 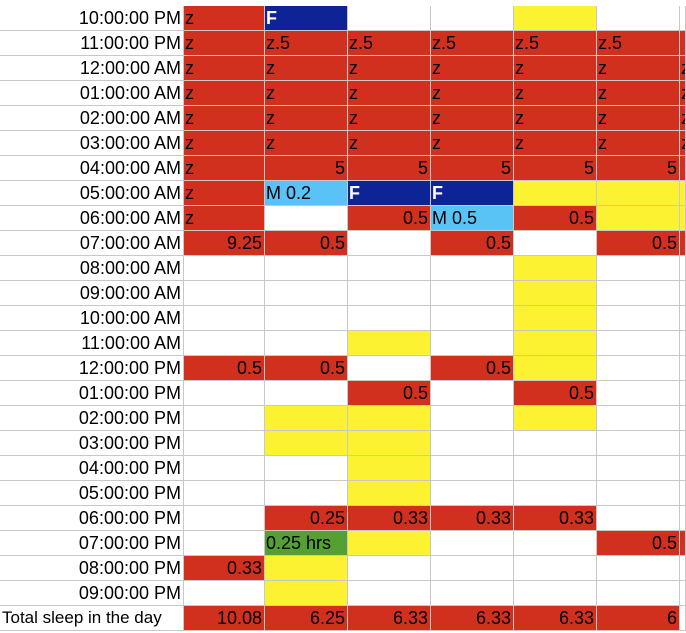 What do you see at coordinates (92, 518) in the screenshot?
I see `row-label-cell: 06:00:00 PM` at bounding box center [92, 518].